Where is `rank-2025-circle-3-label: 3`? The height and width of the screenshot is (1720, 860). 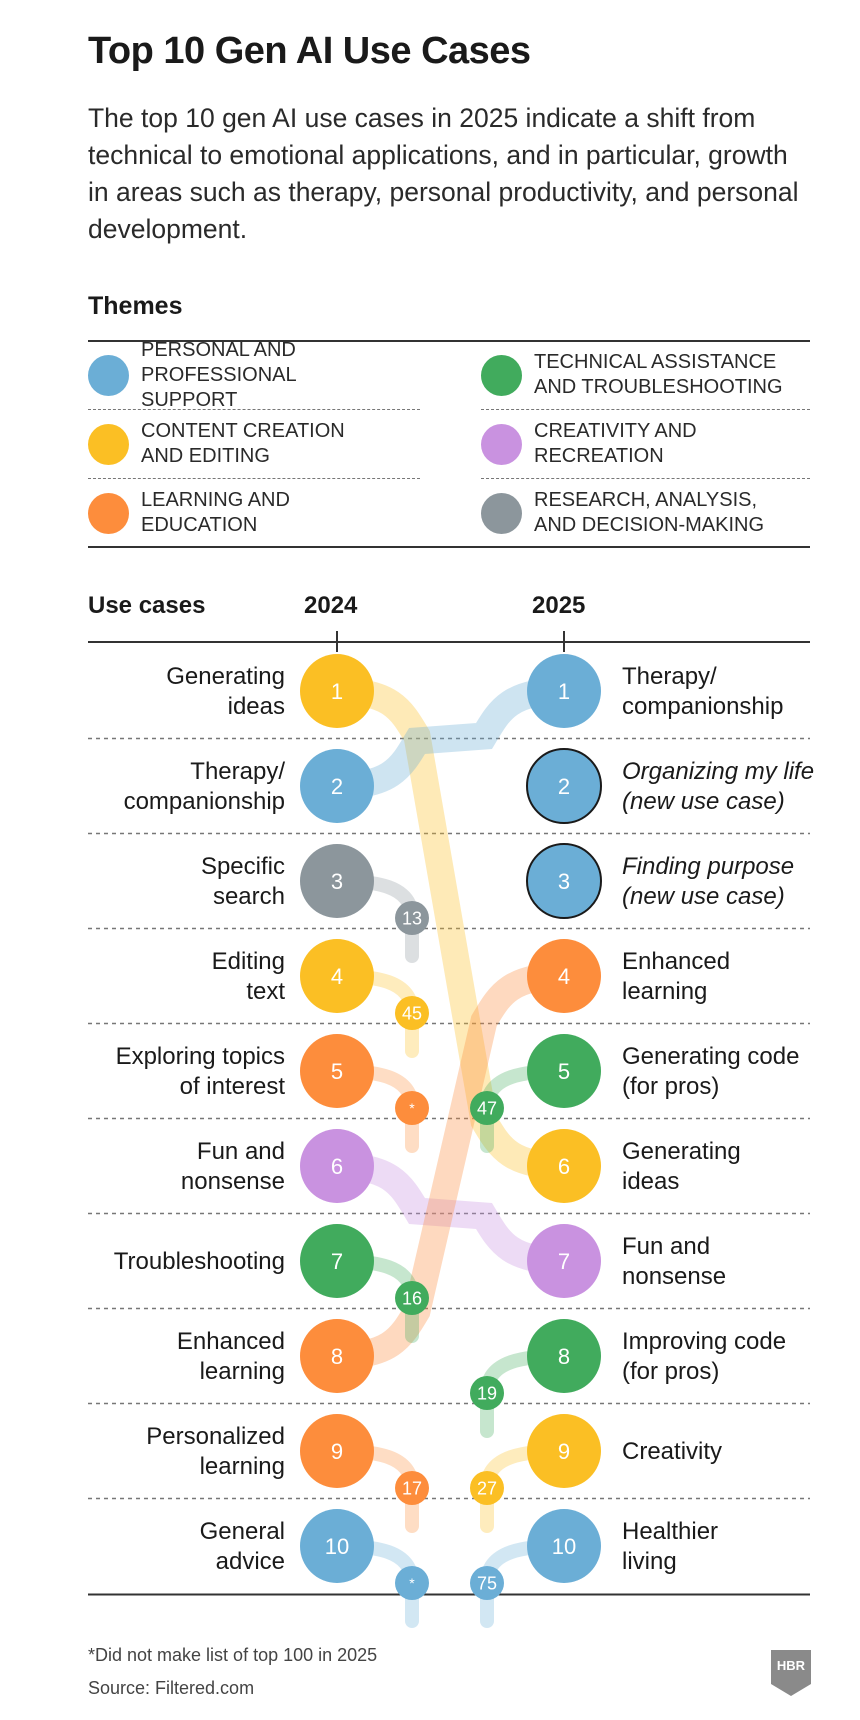
rank-2025-circle-3-label: 3 is located at coordinates (564, 881).